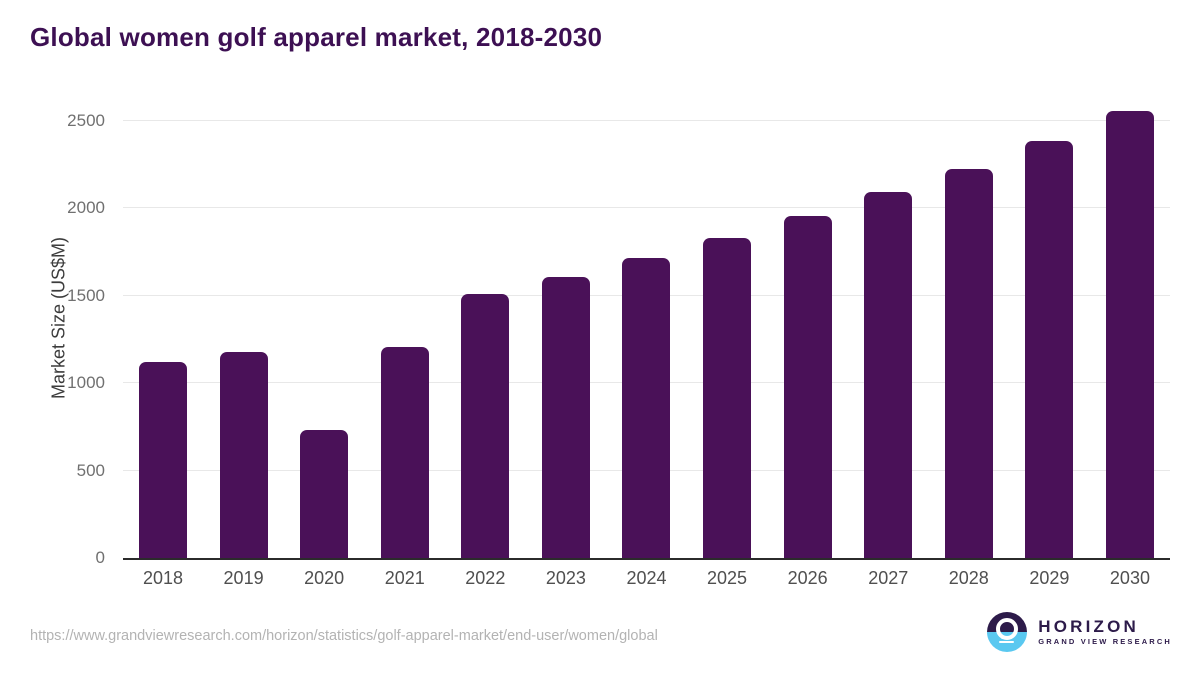  Describe the element at coordinates (646, 208) in the screenshot. I see `gridline-2000` at that location.